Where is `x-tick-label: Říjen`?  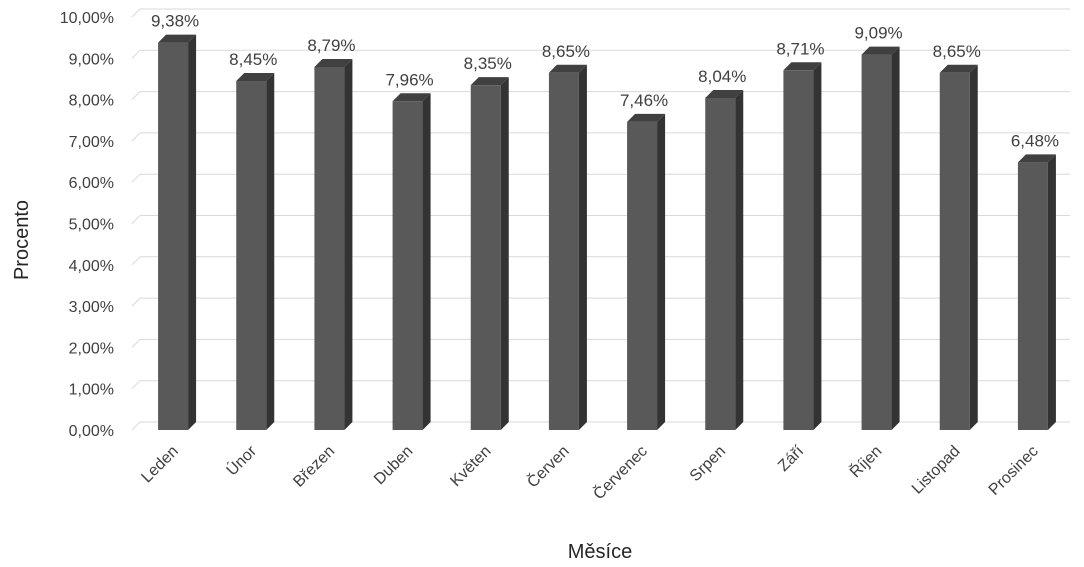 x-tick-label: Říjen is located at coordinates (866, 461).